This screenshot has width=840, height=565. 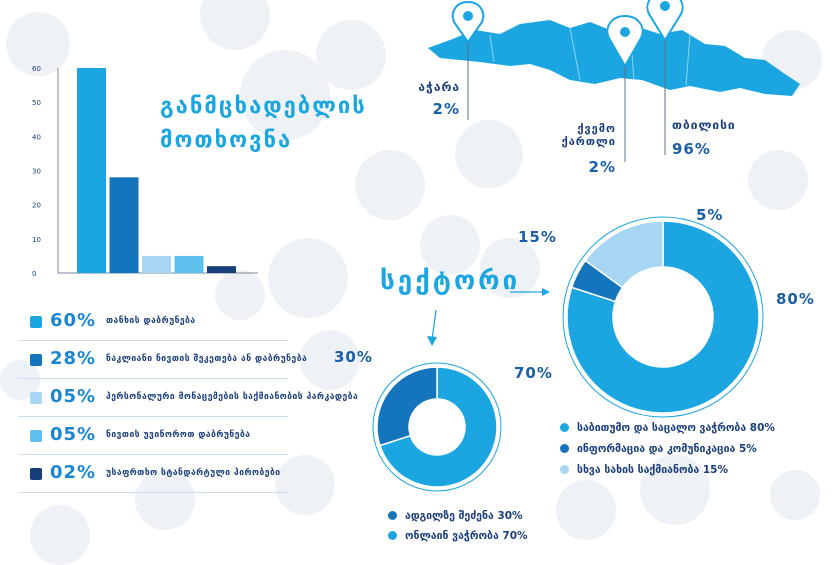 What do you see at coordinates (450, 281) in the screenshot?
I see `sector-title: სექტორი` at bounding box center [450, 281].